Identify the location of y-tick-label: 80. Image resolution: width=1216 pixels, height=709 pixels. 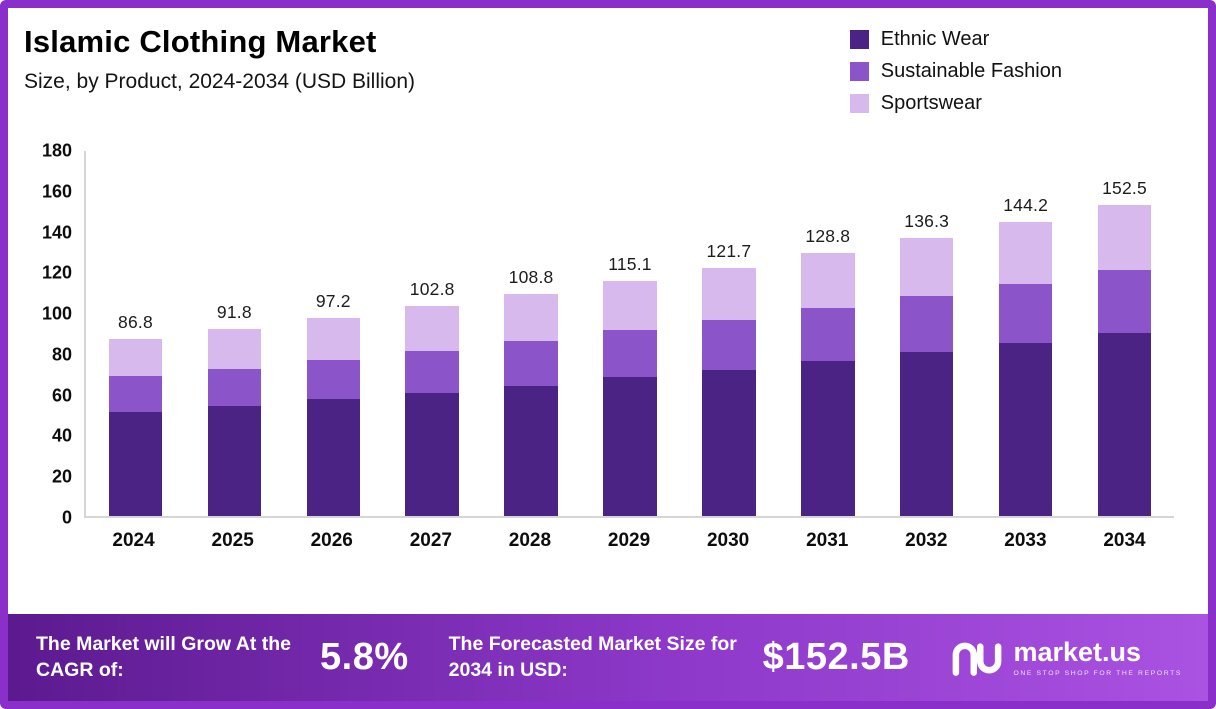
(61, 354).